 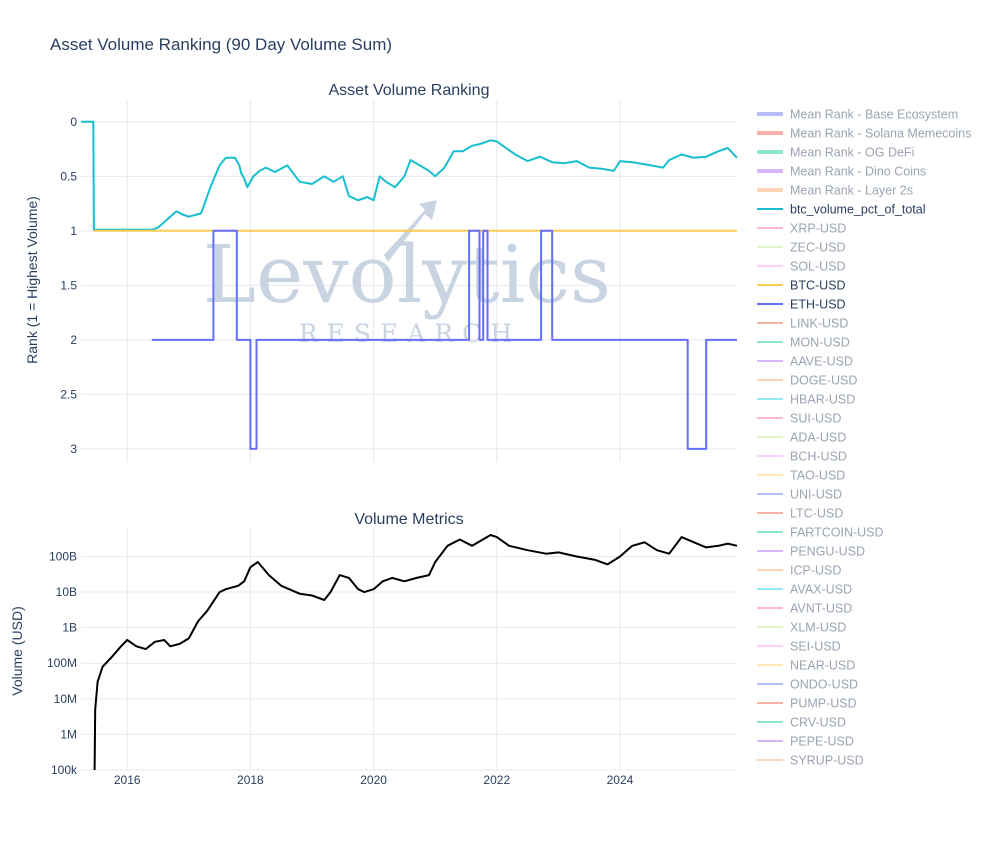 I want to click on legend-label: Mean Rank - Solana Memecoins, so click(x=880, y=134).